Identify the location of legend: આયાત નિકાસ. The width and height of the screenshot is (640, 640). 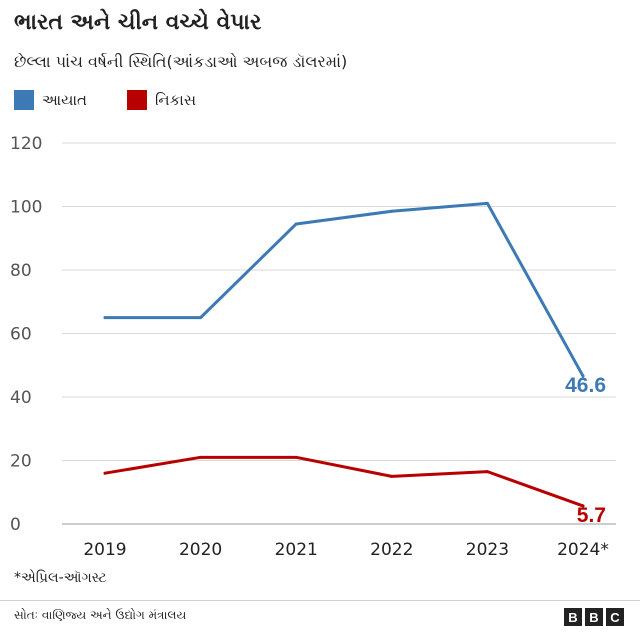
(125, 100).